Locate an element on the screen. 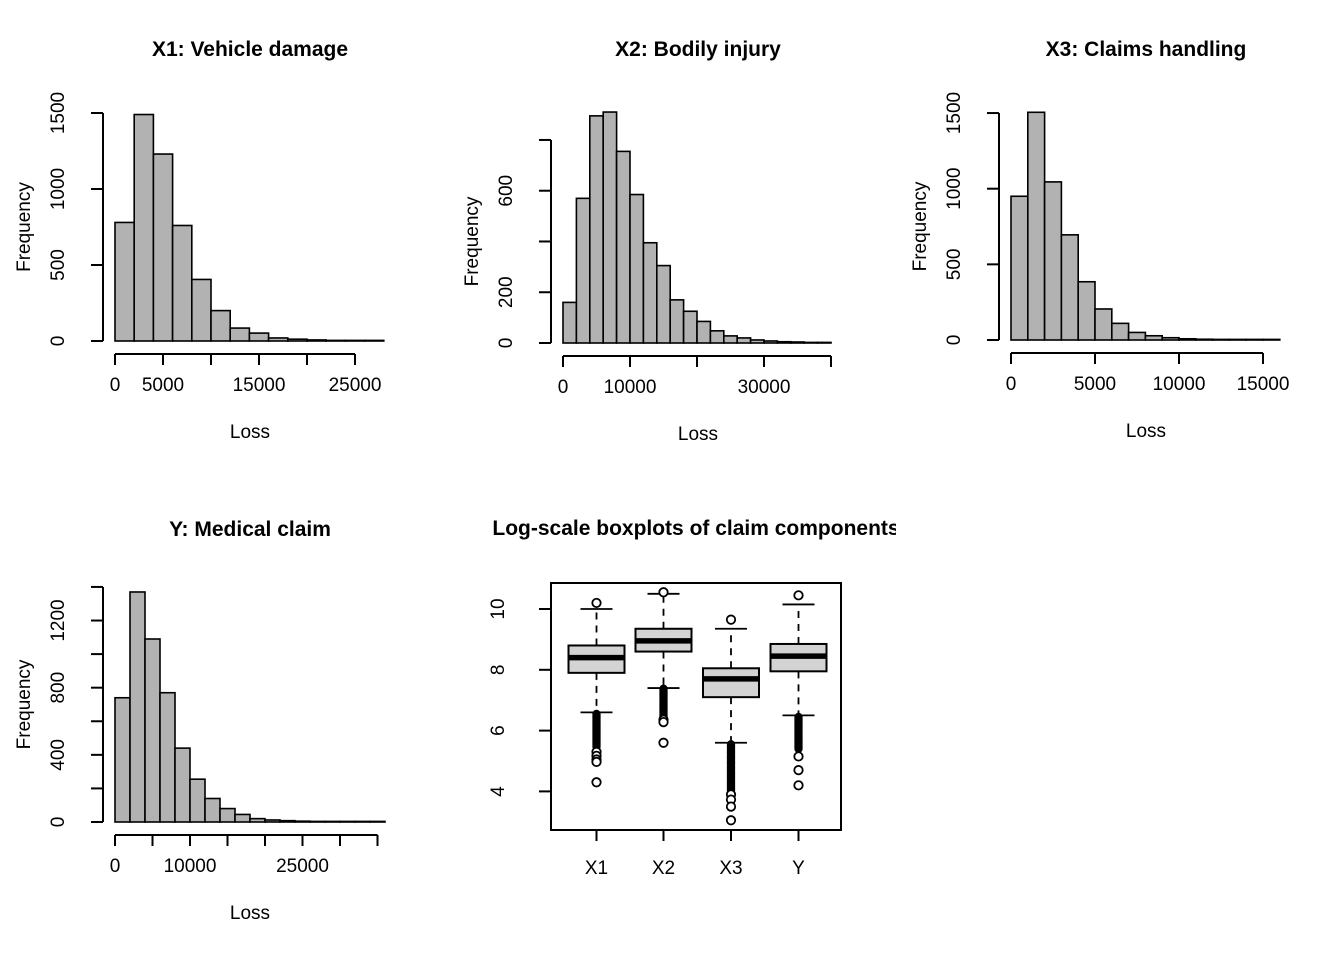 This screenshot has width=1344, height=960. y-tick-label: 200 is located at coordinates (506, 292).